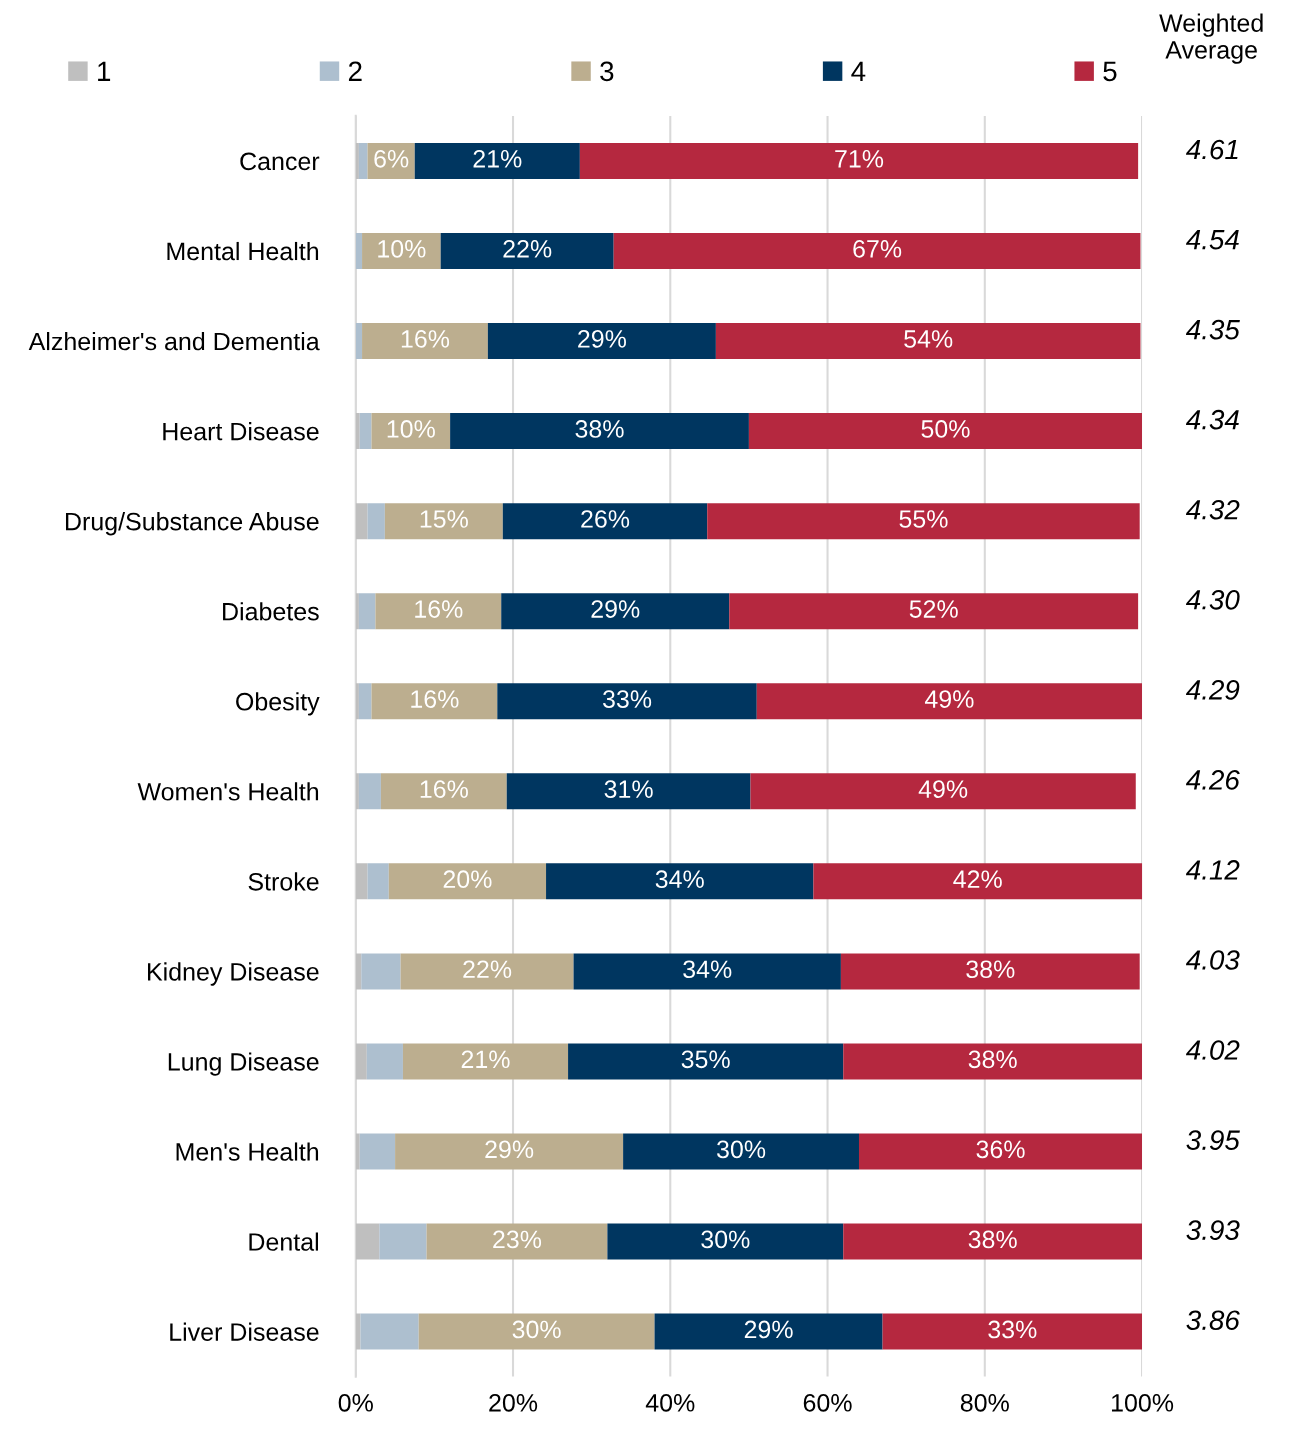 Image resolution: width=1289 pixels, height=1431 pixels. I want to click on data-label: 42%, so click(977, 879).